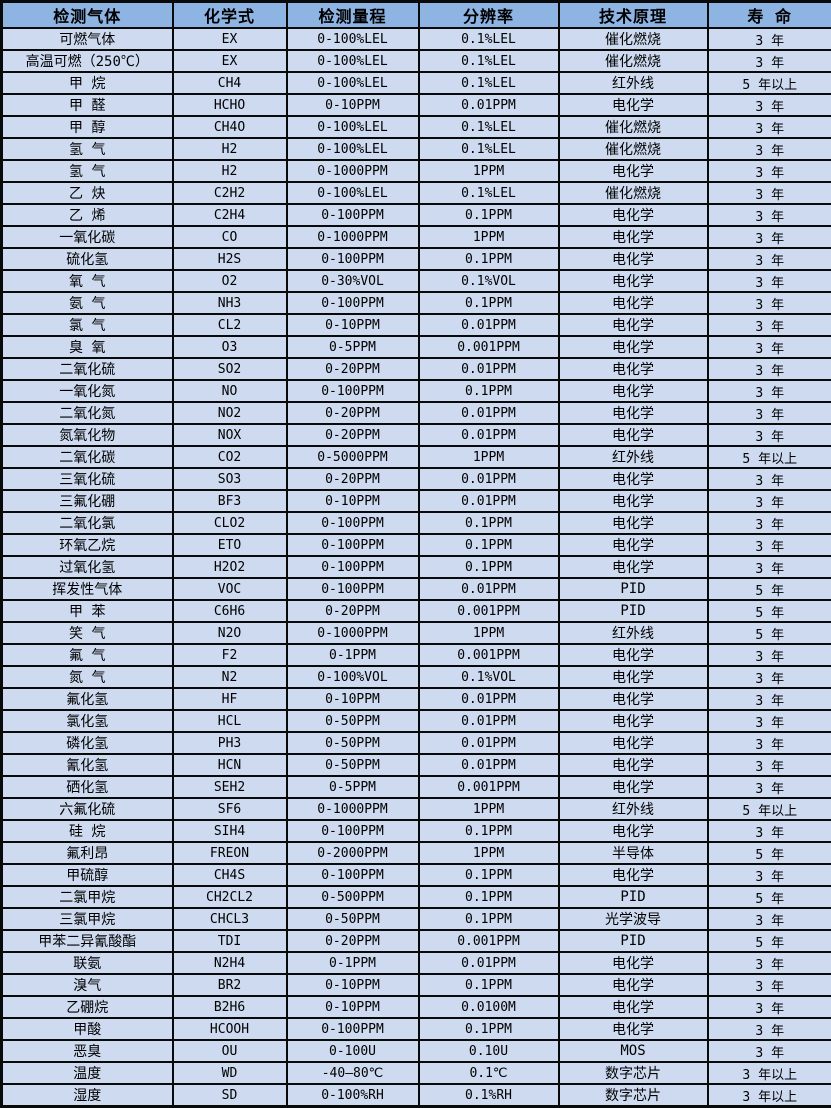  I want to click on cell-technology-principle: PID, so click(633, 611).